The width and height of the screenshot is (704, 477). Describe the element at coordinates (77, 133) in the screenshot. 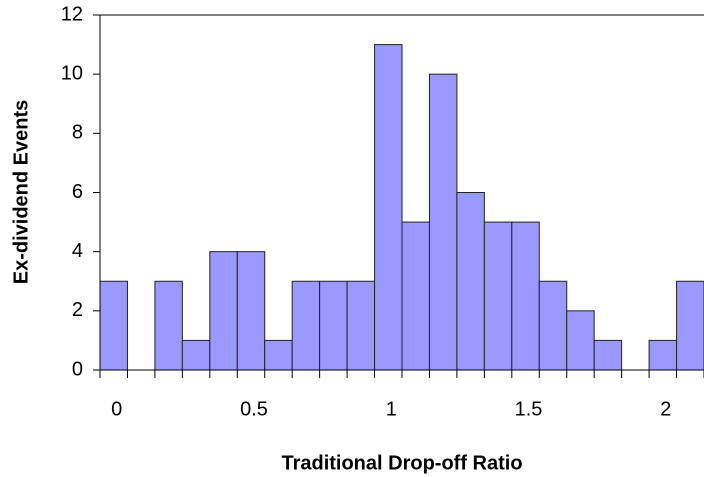

I see `y-tick-label: 8` at that location.